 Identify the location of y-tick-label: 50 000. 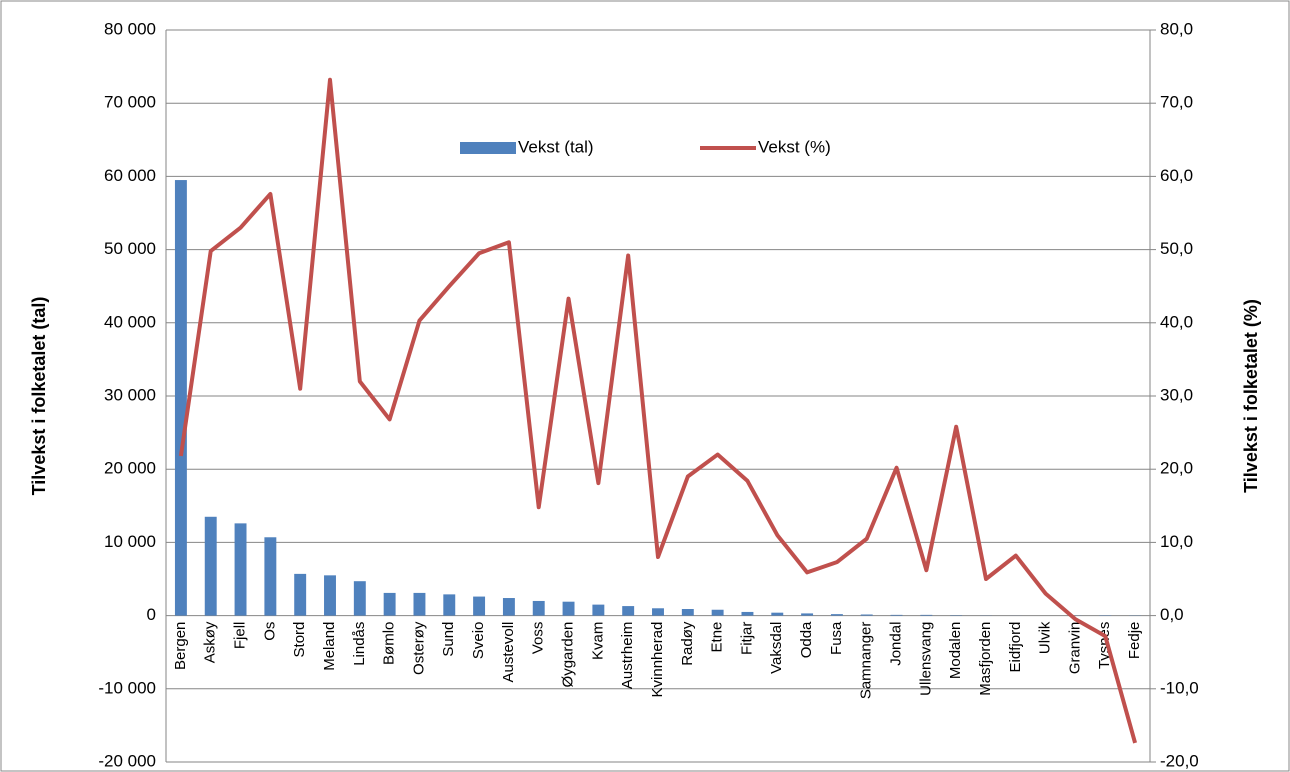
(130, 248).